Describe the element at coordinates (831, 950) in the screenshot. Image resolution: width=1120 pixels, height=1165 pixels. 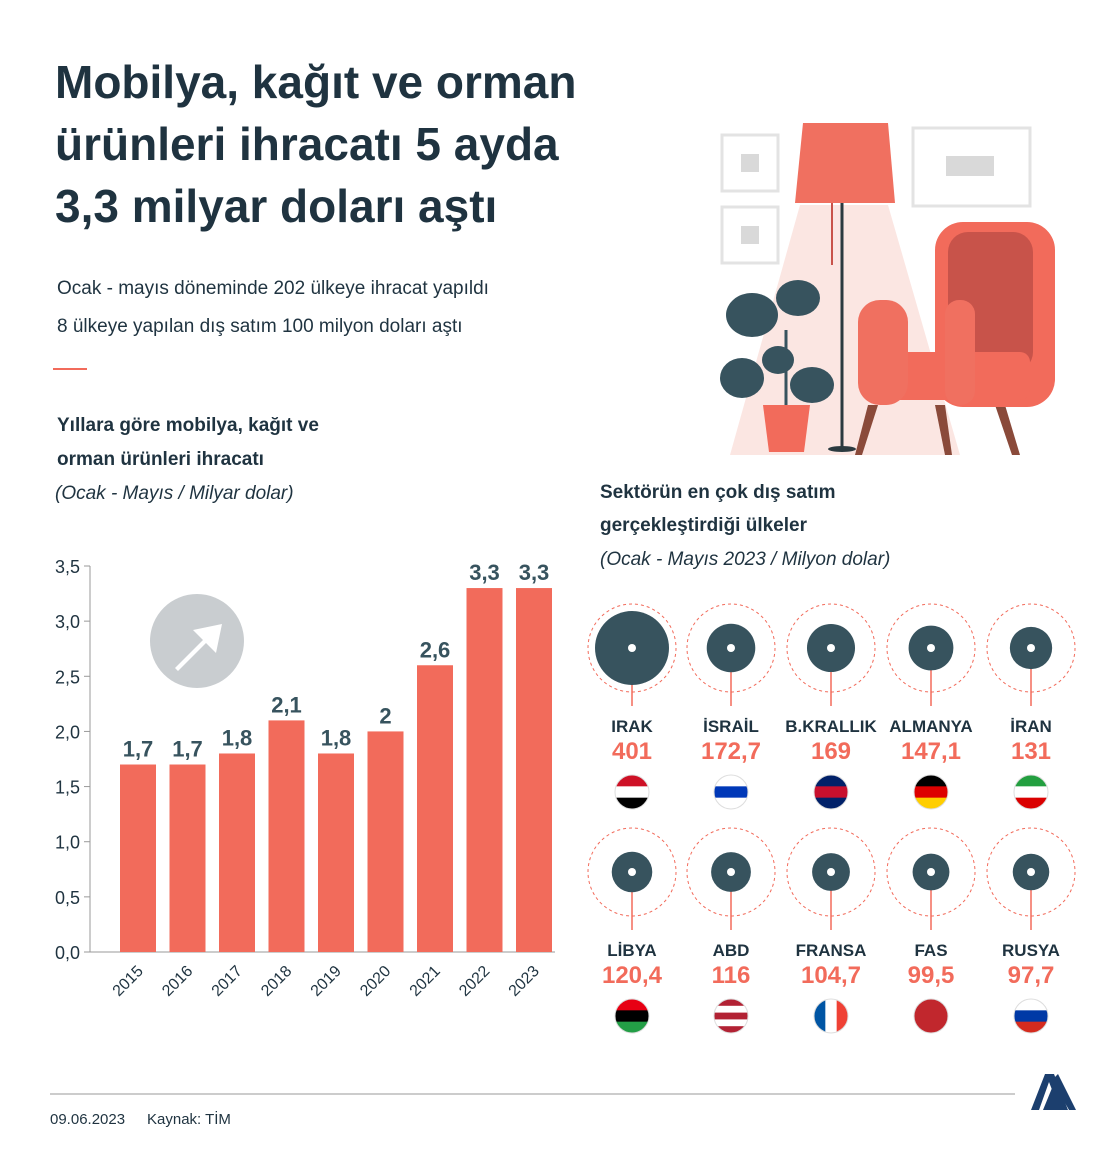
I see `country-label: FRANSA` at that location.